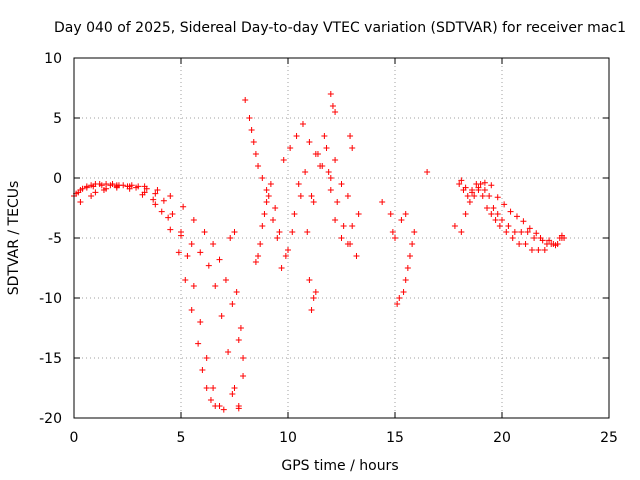 The image size is (640, 480). I want to click on x-tick-label: 15, so click(395, 438).